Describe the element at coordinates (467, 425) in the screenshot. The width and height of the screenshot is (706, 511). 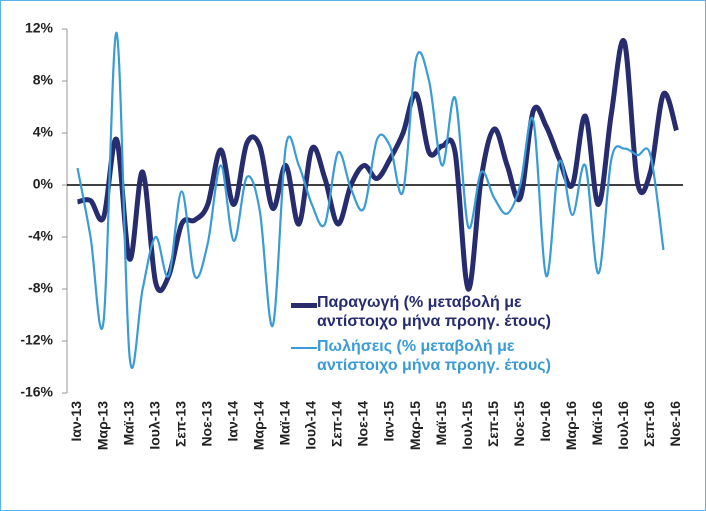
I see `x-tick-label: Ιουλ-15` at that location.